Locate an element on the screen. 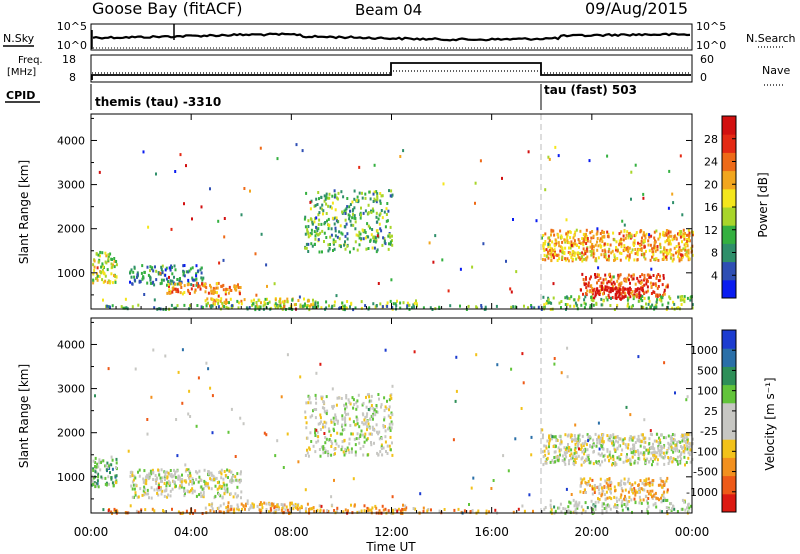  nave-label: Nave is located at coordinates (776, 70).